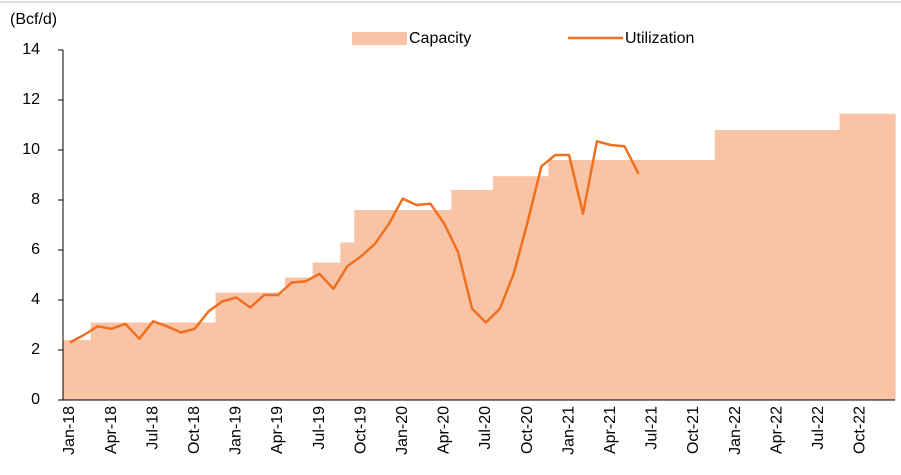 The image size is (901, 475). I want to click on y-tick-label: 10, so click(31, 149).